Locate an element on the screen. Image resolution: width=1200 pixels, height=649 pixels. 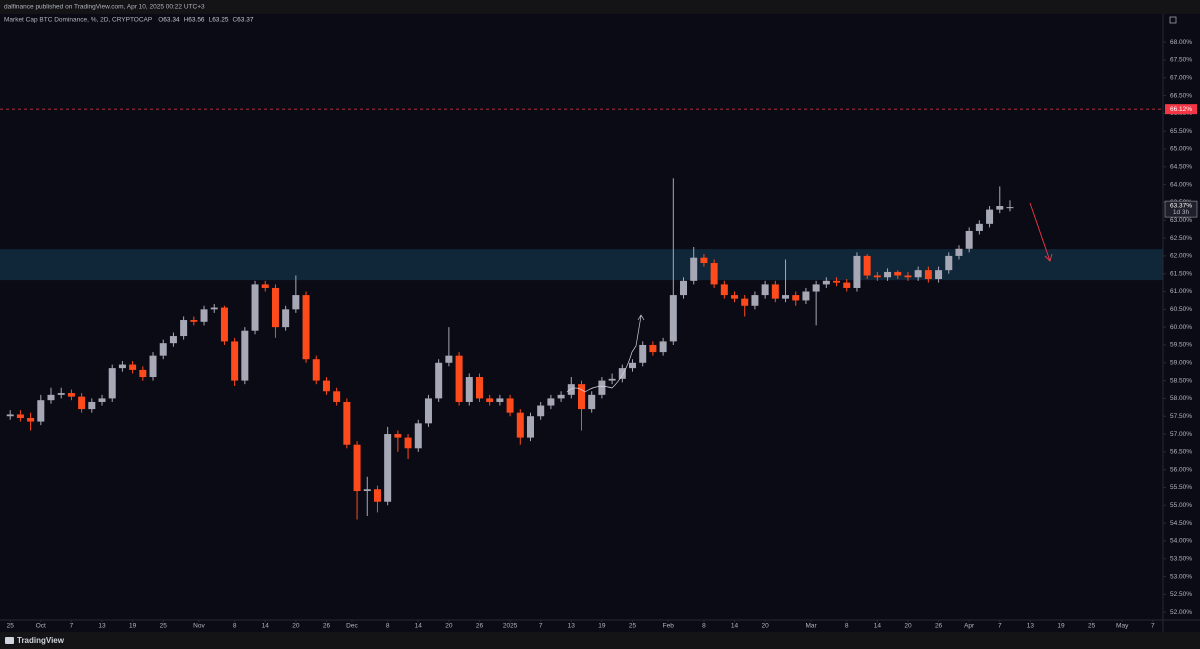
y-tick-label: 67.00% is located at coordinates (1181, 77).